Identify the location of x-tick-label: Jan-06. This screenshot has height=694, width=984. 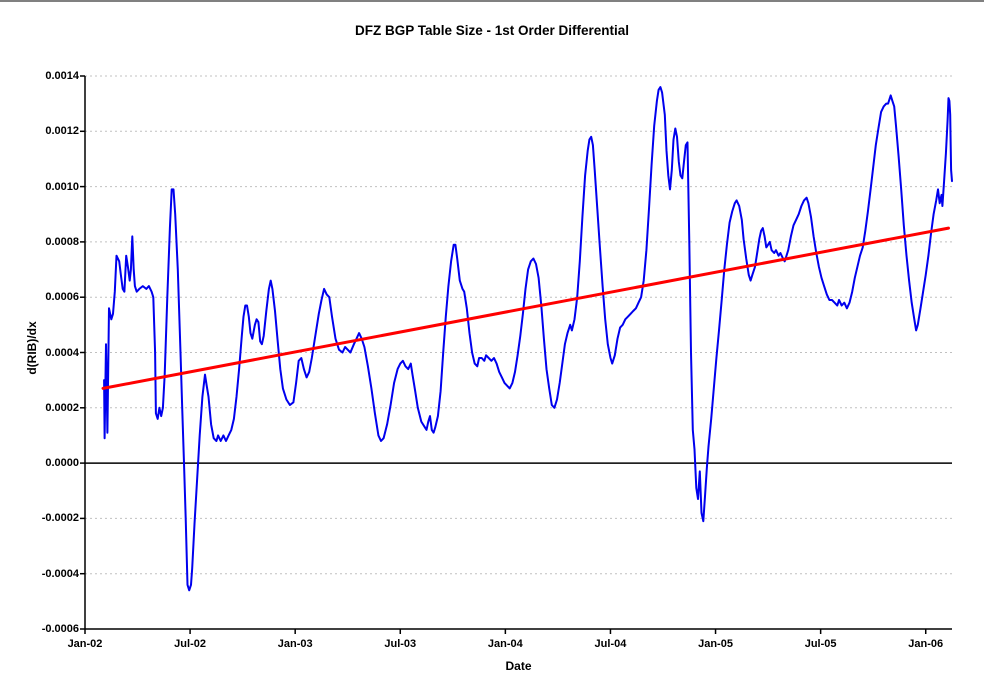
(926, 644).